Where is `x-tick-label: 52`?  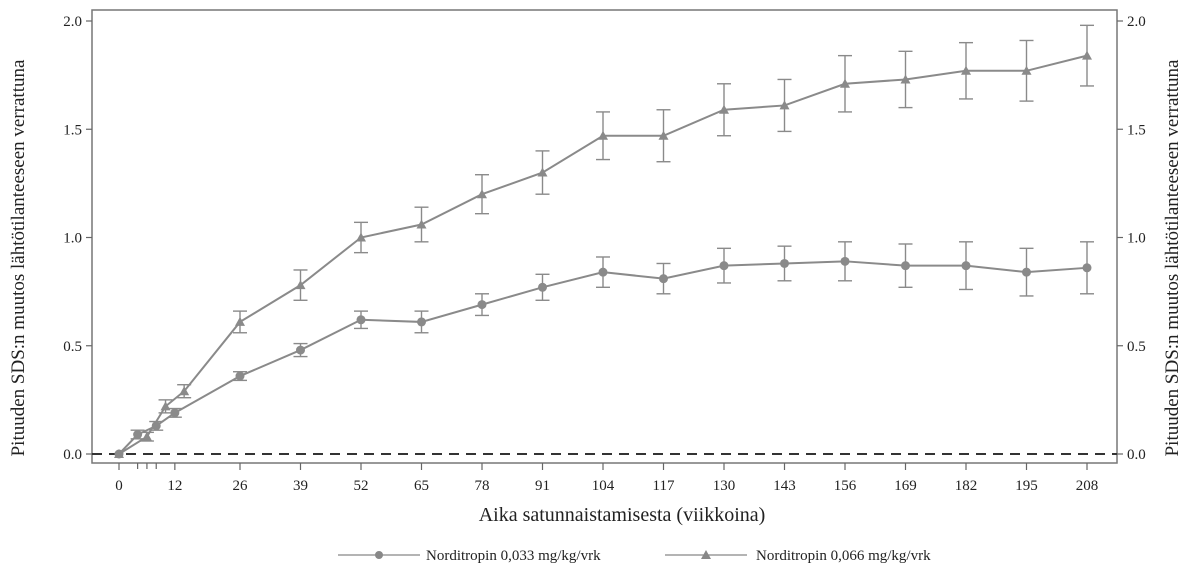 x-tick-label: 52 is located at coordinates (361, 486).